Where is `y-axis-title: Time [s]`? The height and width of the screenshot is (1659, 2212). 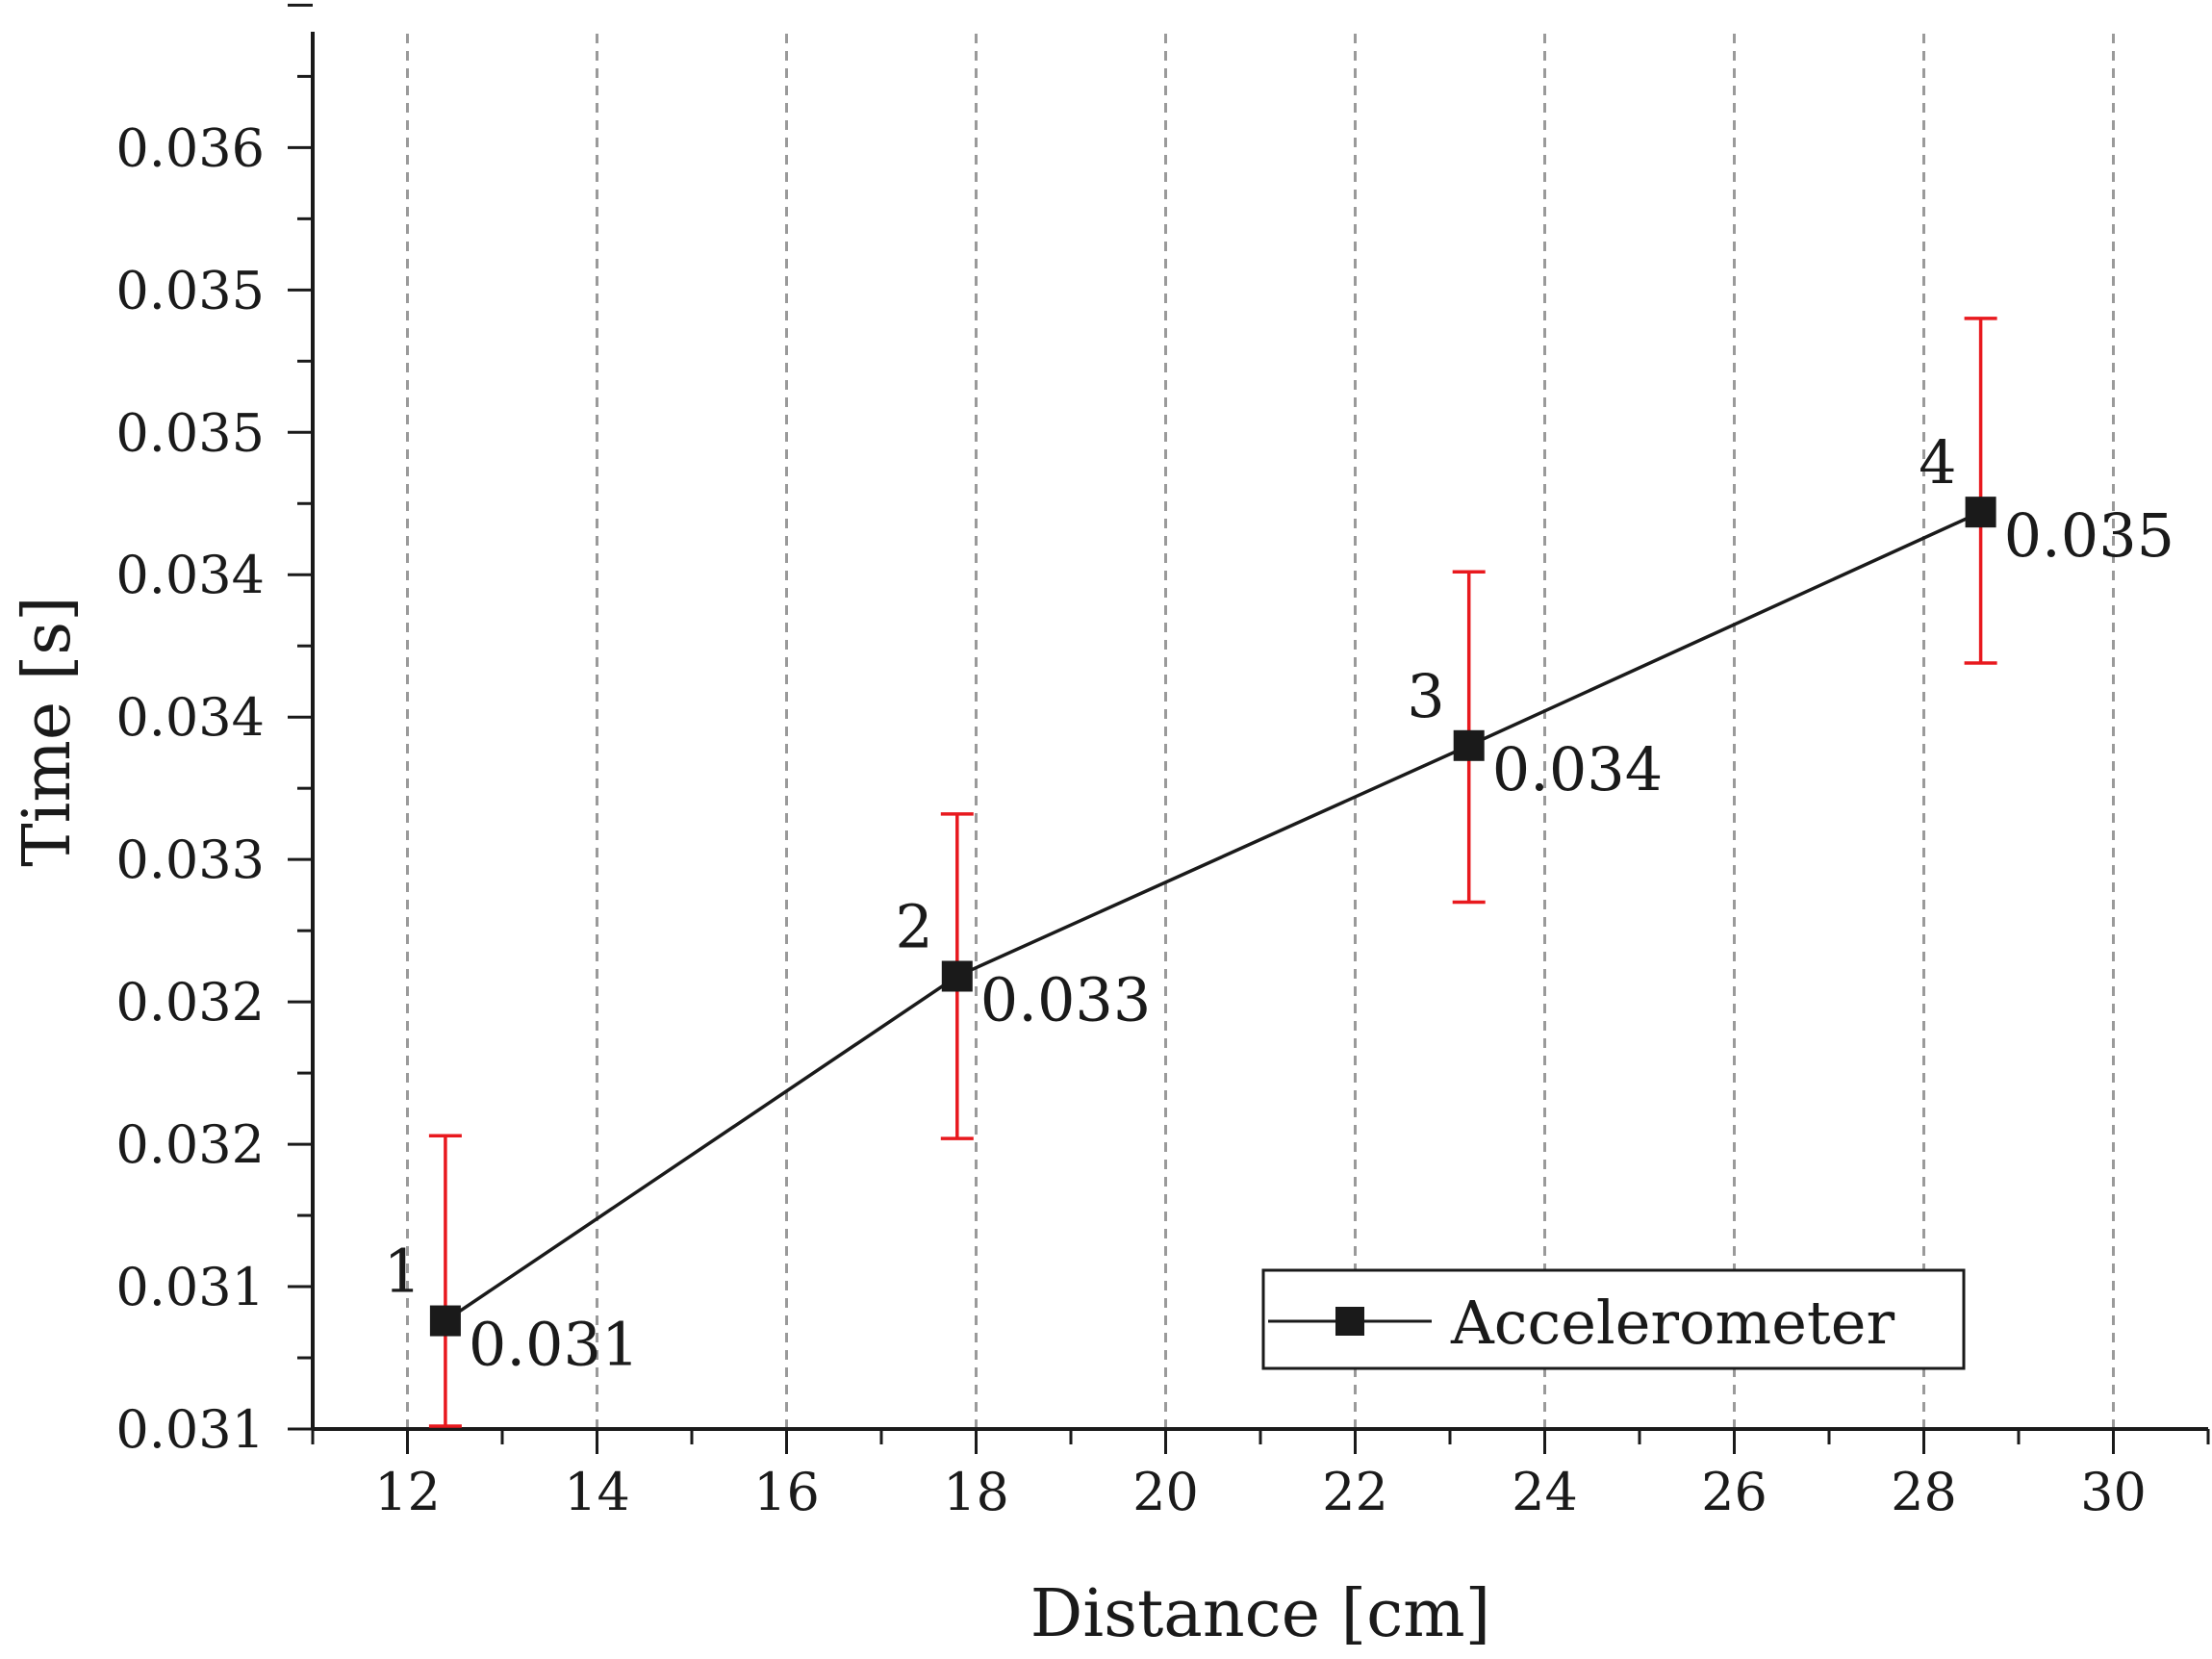 y-axis-title: Time [s] is located at coordinates (48, 731).